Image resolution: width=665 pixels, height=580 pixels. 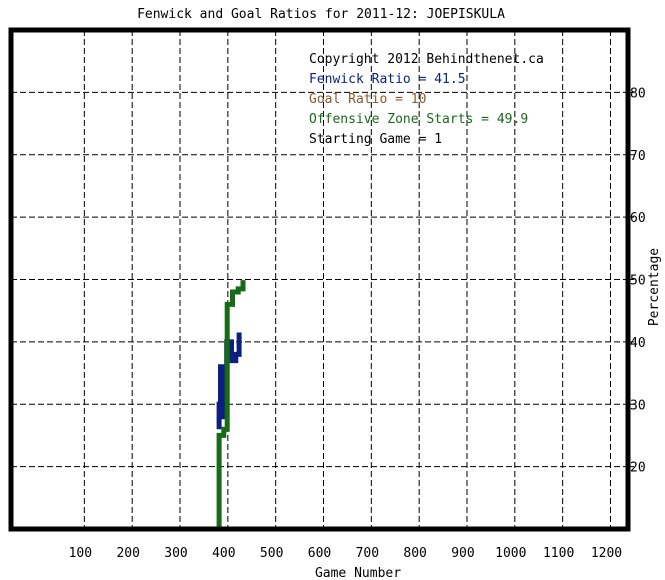 I want to click on x-axis-ticks: 100 200 300 400 500 600 700 800 900 1000 1100 1200, so click(x=346, y=553).